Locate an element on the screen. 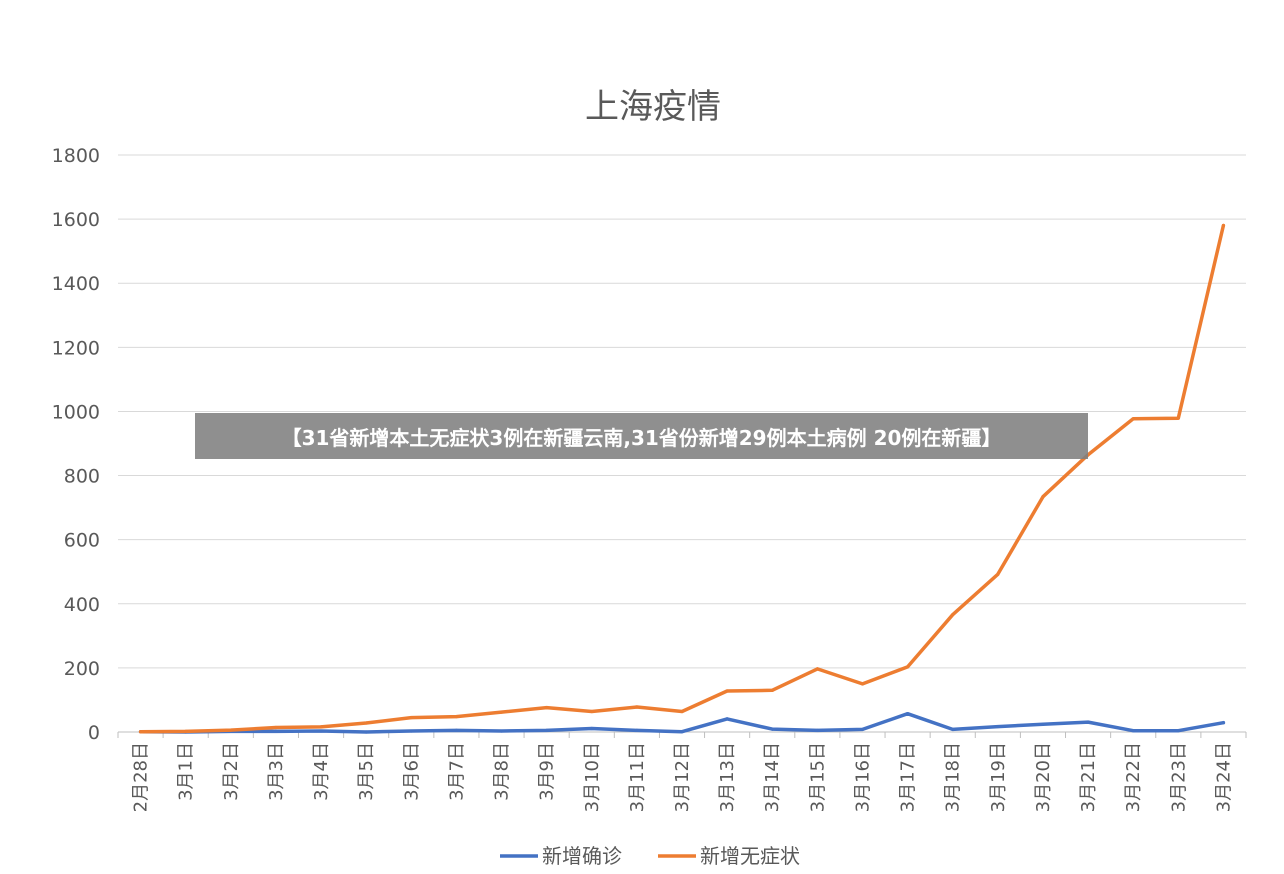 This screenshot has height=874, width=1284. y-tick-label: 1600 is located at coordinates (76, 220).